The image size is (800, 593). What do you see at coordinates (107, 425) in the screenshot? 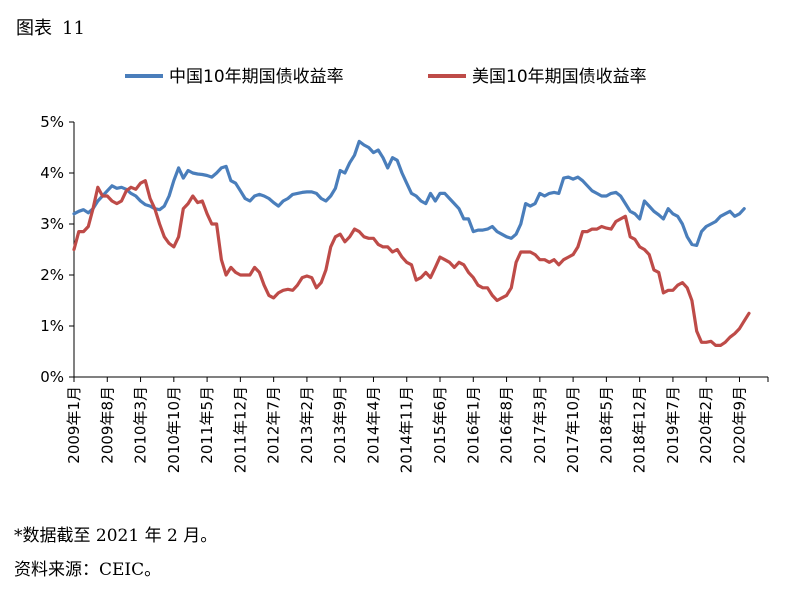
I see `x-tick-label: 2009年8月` at bounding box center [107, 425].